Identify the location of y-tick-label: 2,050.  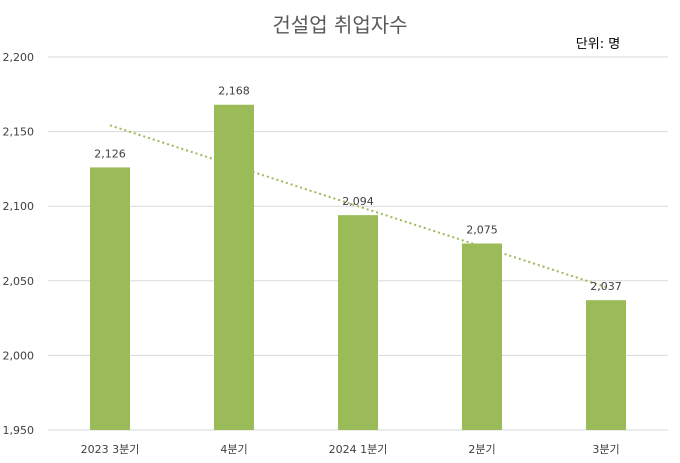
(19, 281).